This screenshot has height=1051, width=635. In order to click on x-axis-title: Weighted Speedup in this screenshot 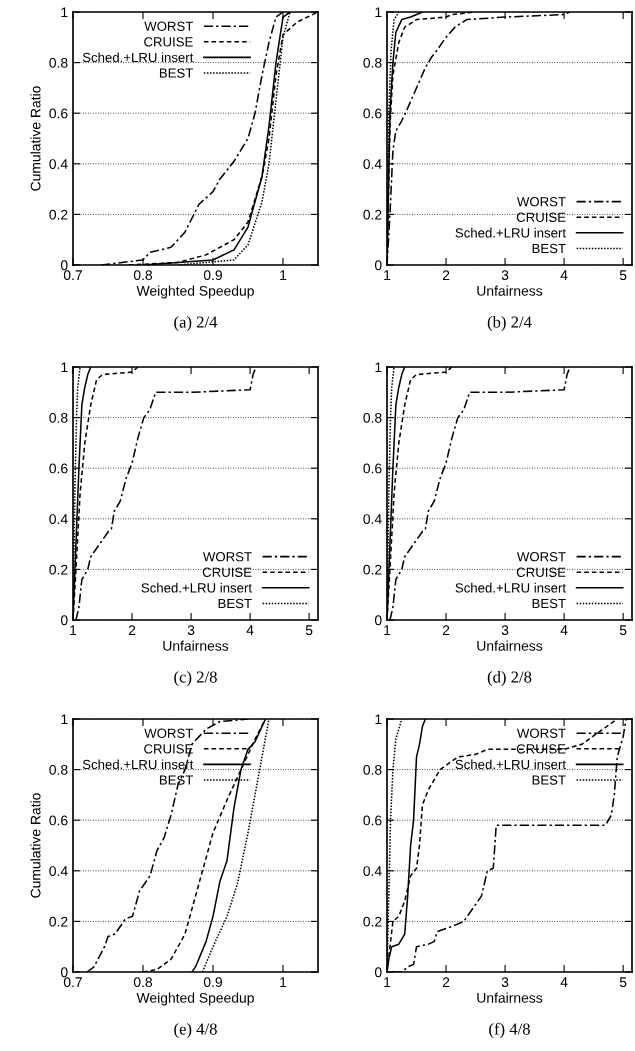, I will do `click(195, 292)`.